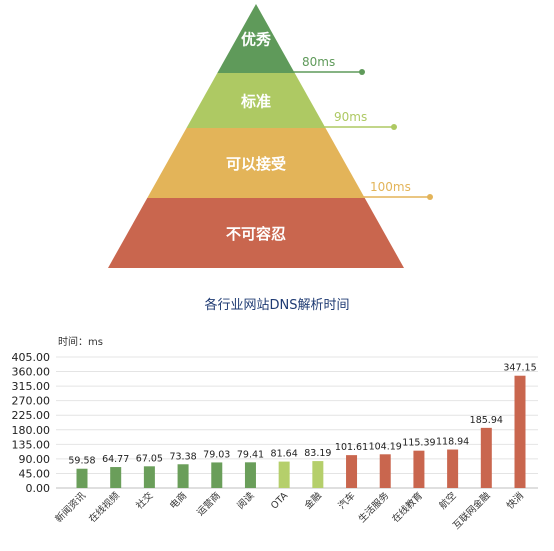 This screenshot has width=554, height=551. Describe the element at coordinates (71, 507) in the screenshot. I see `x-tick-label: 新闻资讯` at that location.